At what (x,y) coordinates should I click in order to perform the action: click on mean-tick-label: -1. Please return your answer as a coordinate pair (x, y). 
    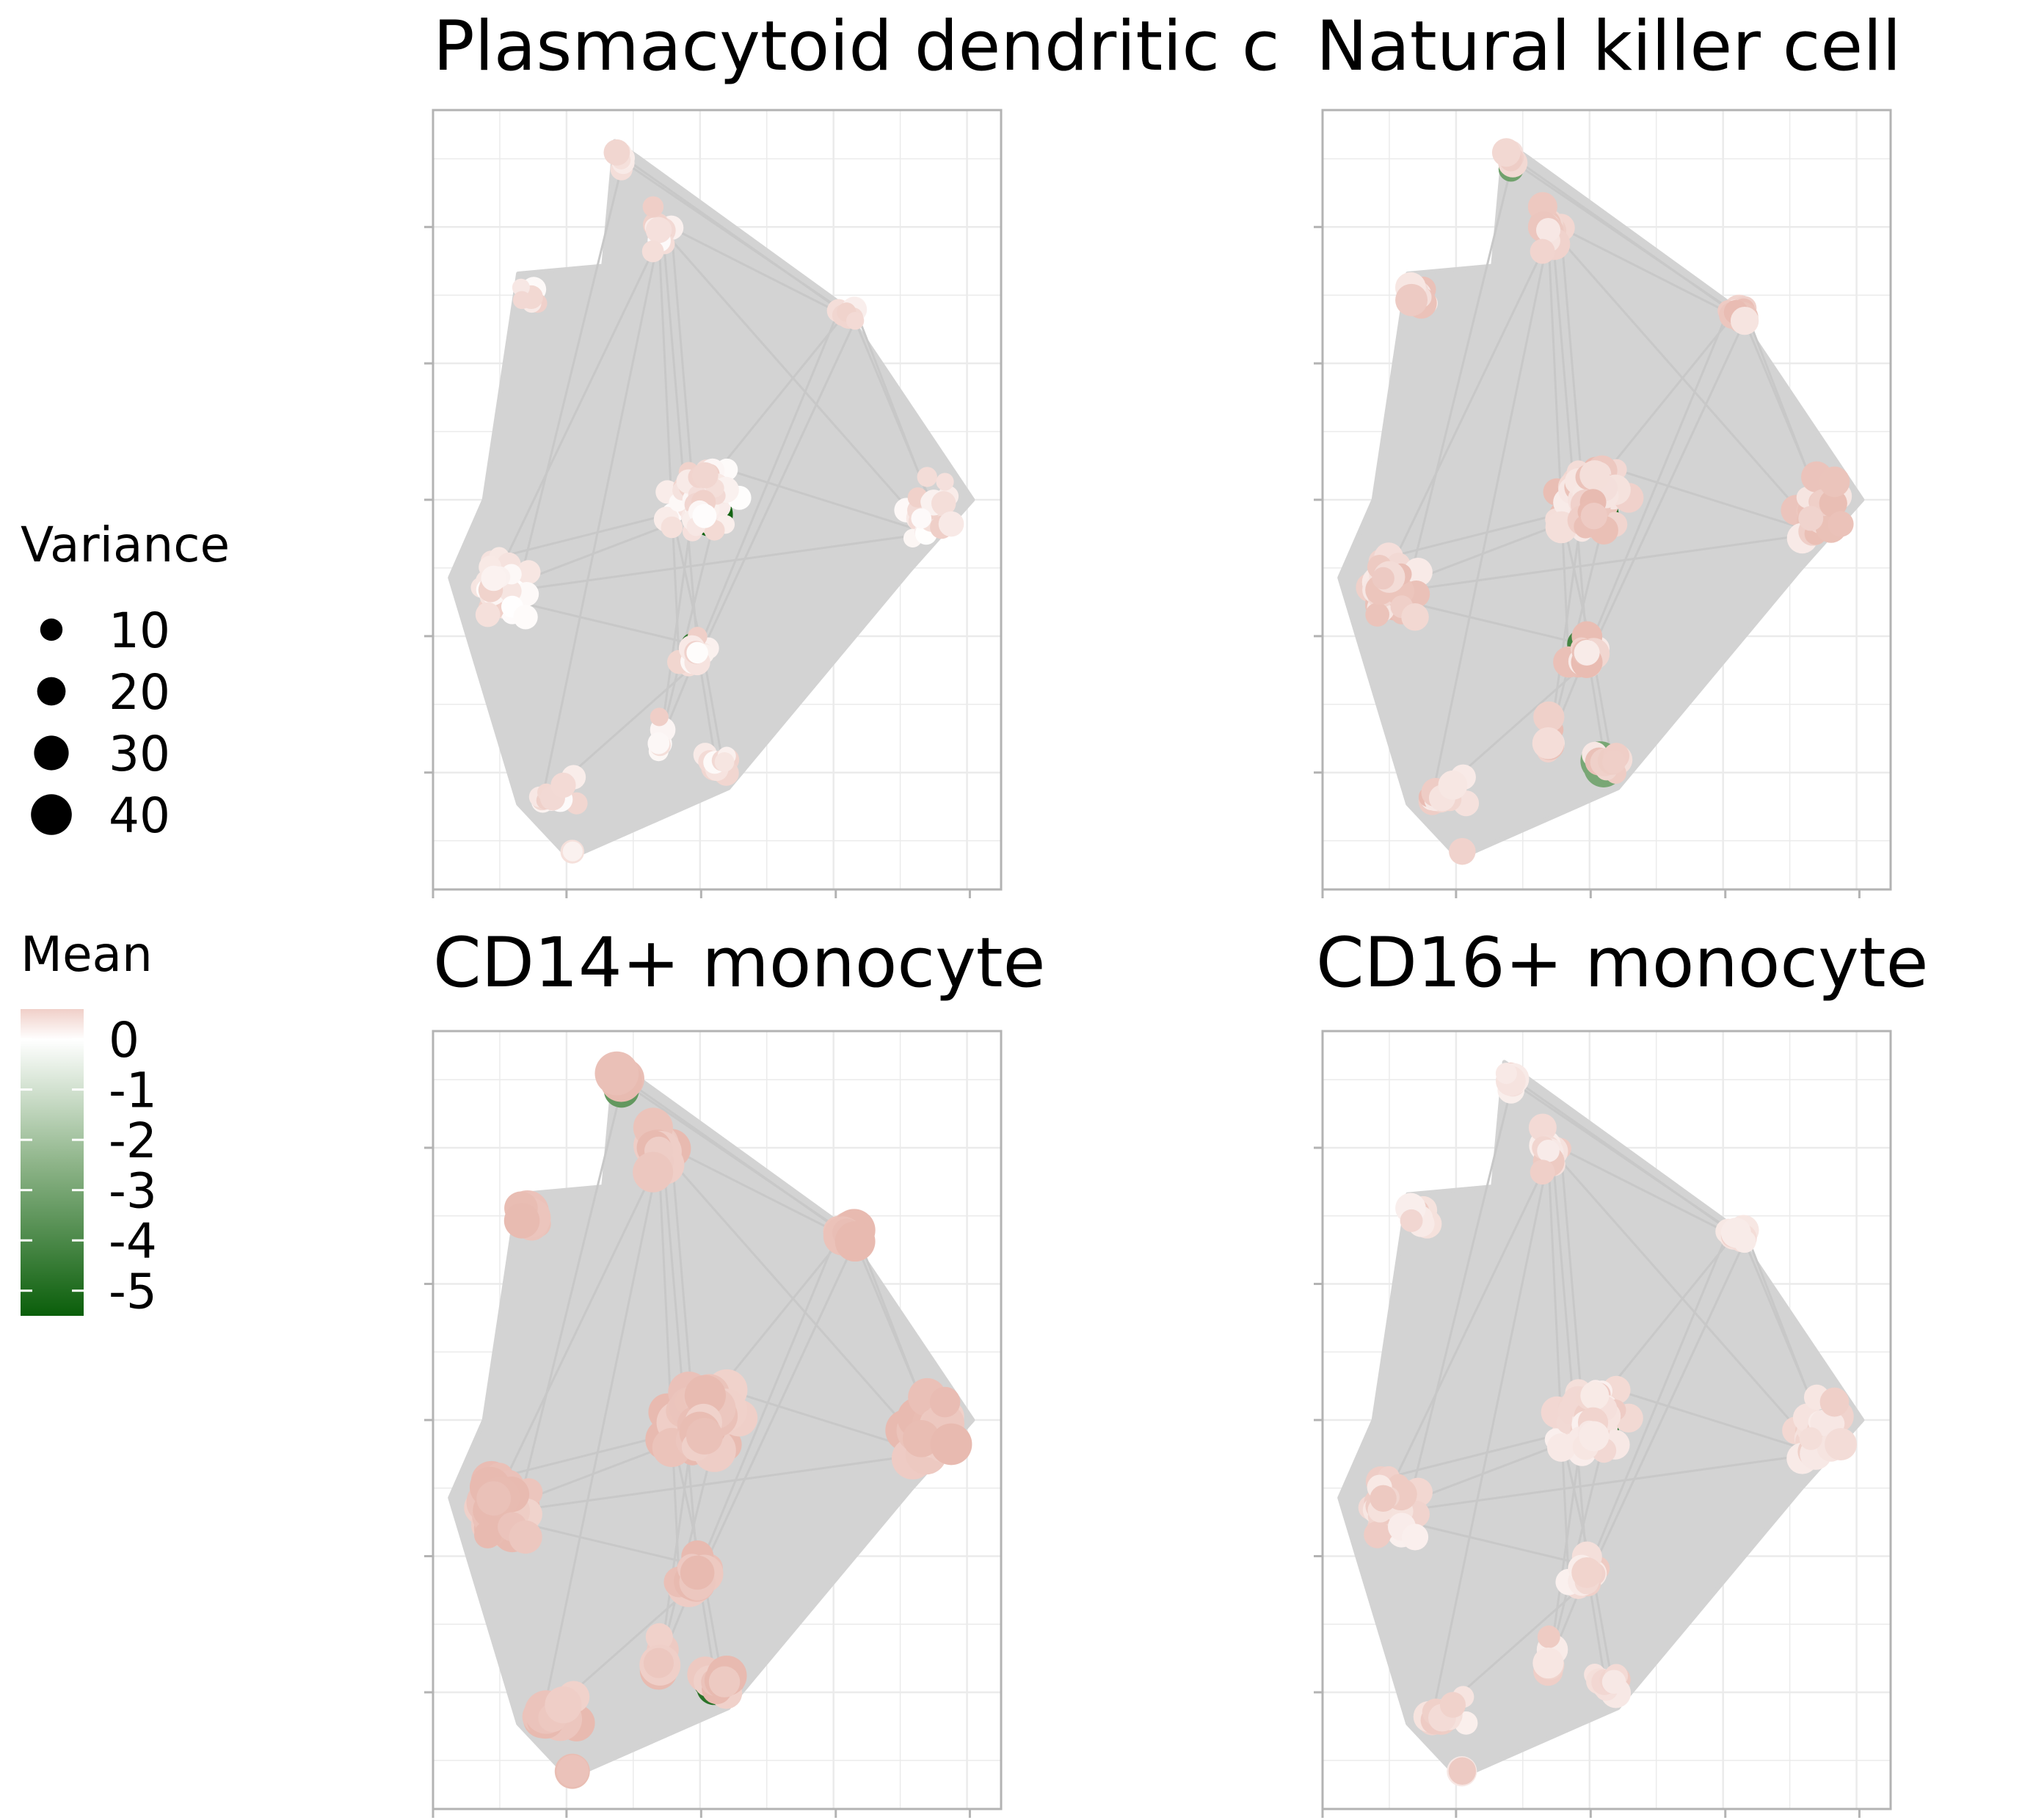
    Looking at the image, I should click on (133, 1091).